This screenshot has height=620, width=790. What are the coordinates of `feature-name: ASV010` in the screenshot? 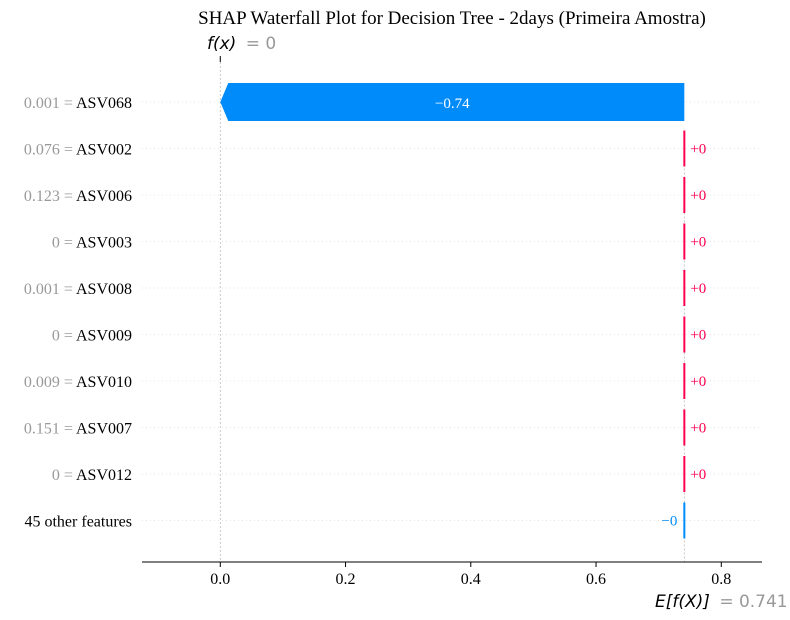 It's located at (104, 382).